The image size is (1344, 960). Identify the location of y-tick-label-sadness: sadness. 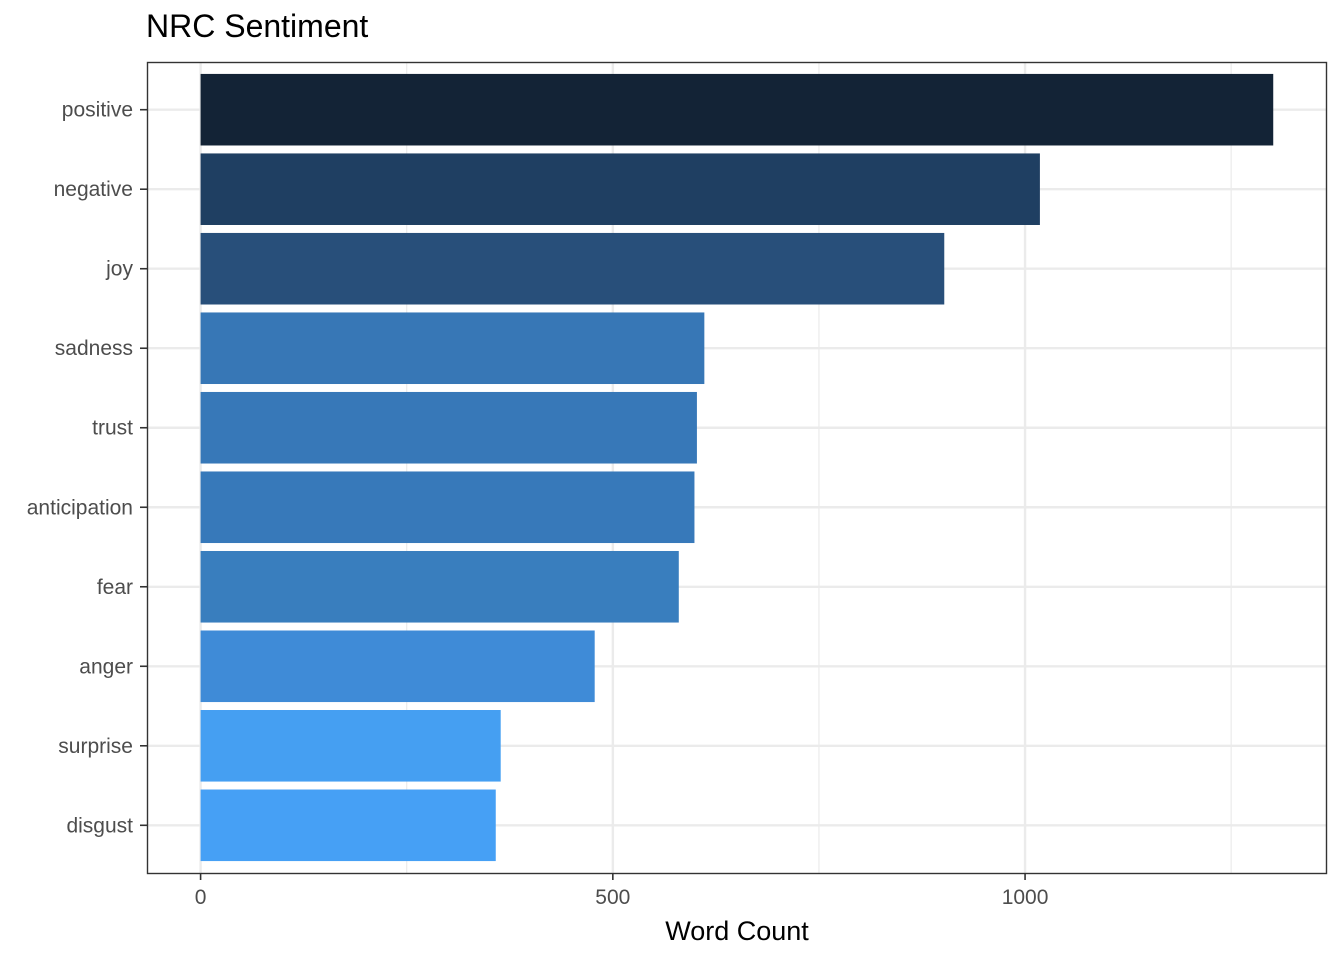
(94, 348).